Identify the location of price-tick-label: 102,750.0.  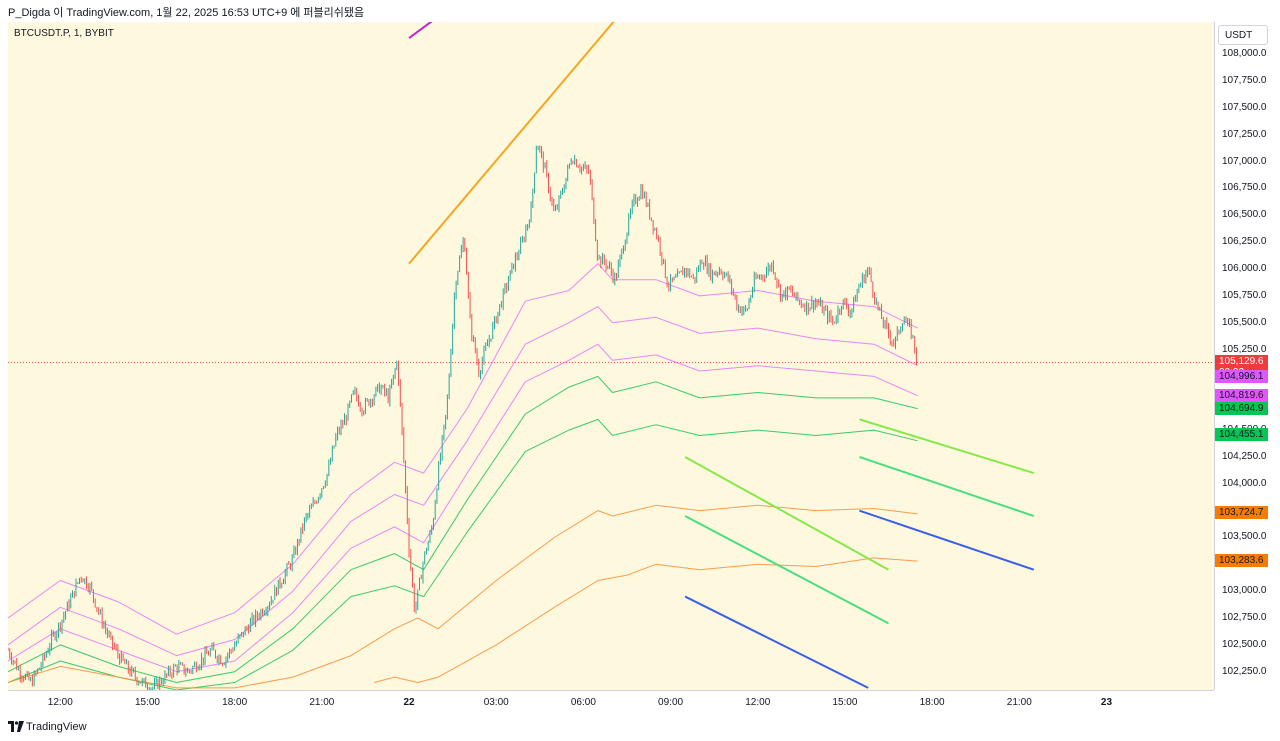
(1244, 618).